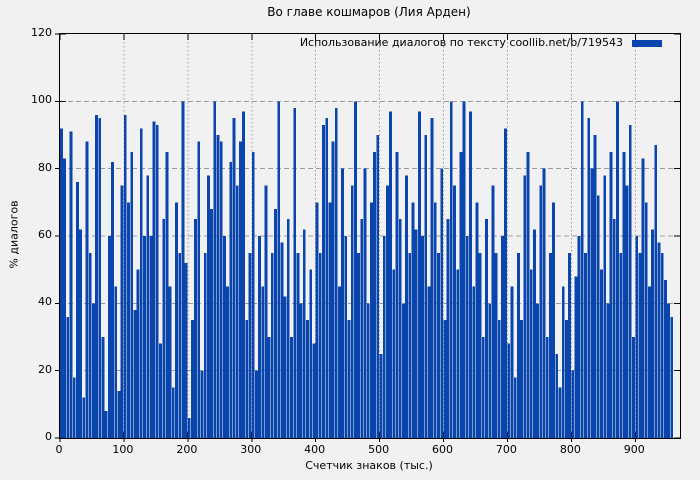 The width and height of the screenshot is (700, 480). What do you see at coordinates (41, 32) in the screenshot?
I see `y-tick-label: 120` at bounding box center [41, 32].